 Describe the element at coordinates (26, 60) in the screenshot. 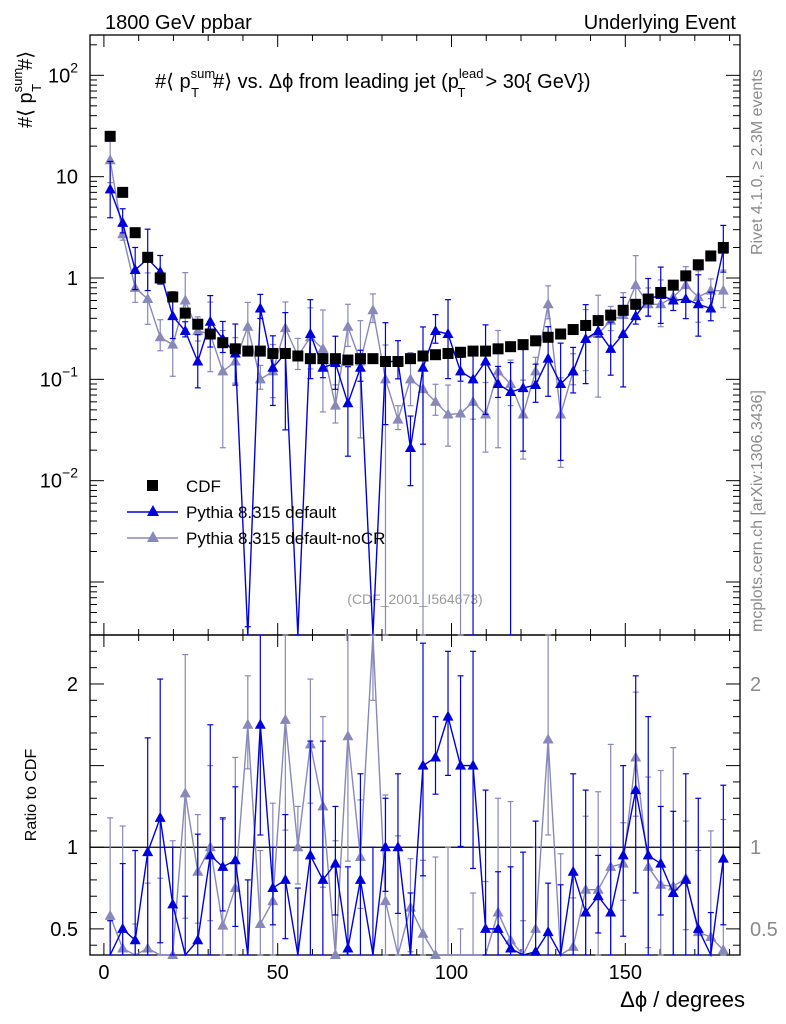

I see `ylabel-post: #⟩` at that location.